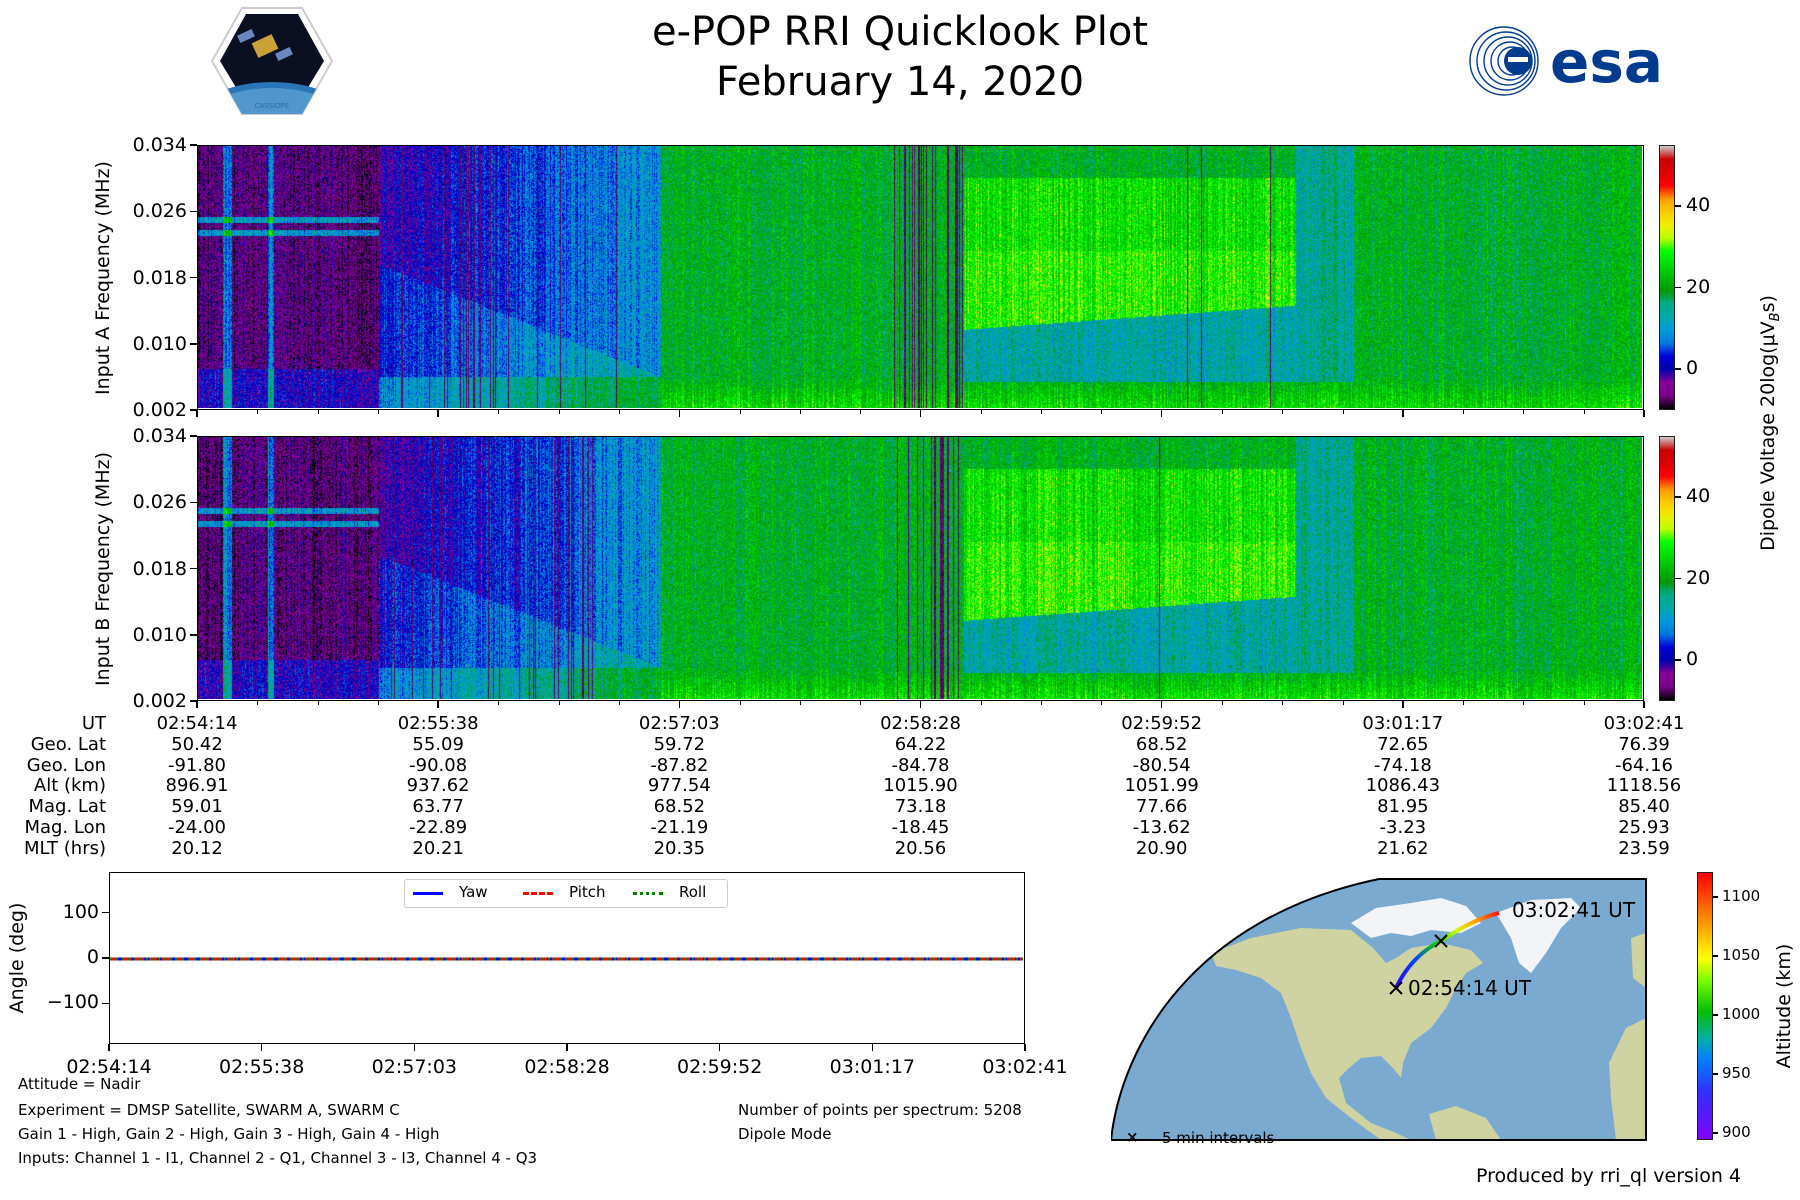 This screenshot has height=1200, width=1800. What do you see at coordinates (66, 765) in the screenshot?
I see `table-row-label: Geo. Lon` at bounding box center [66, 765].